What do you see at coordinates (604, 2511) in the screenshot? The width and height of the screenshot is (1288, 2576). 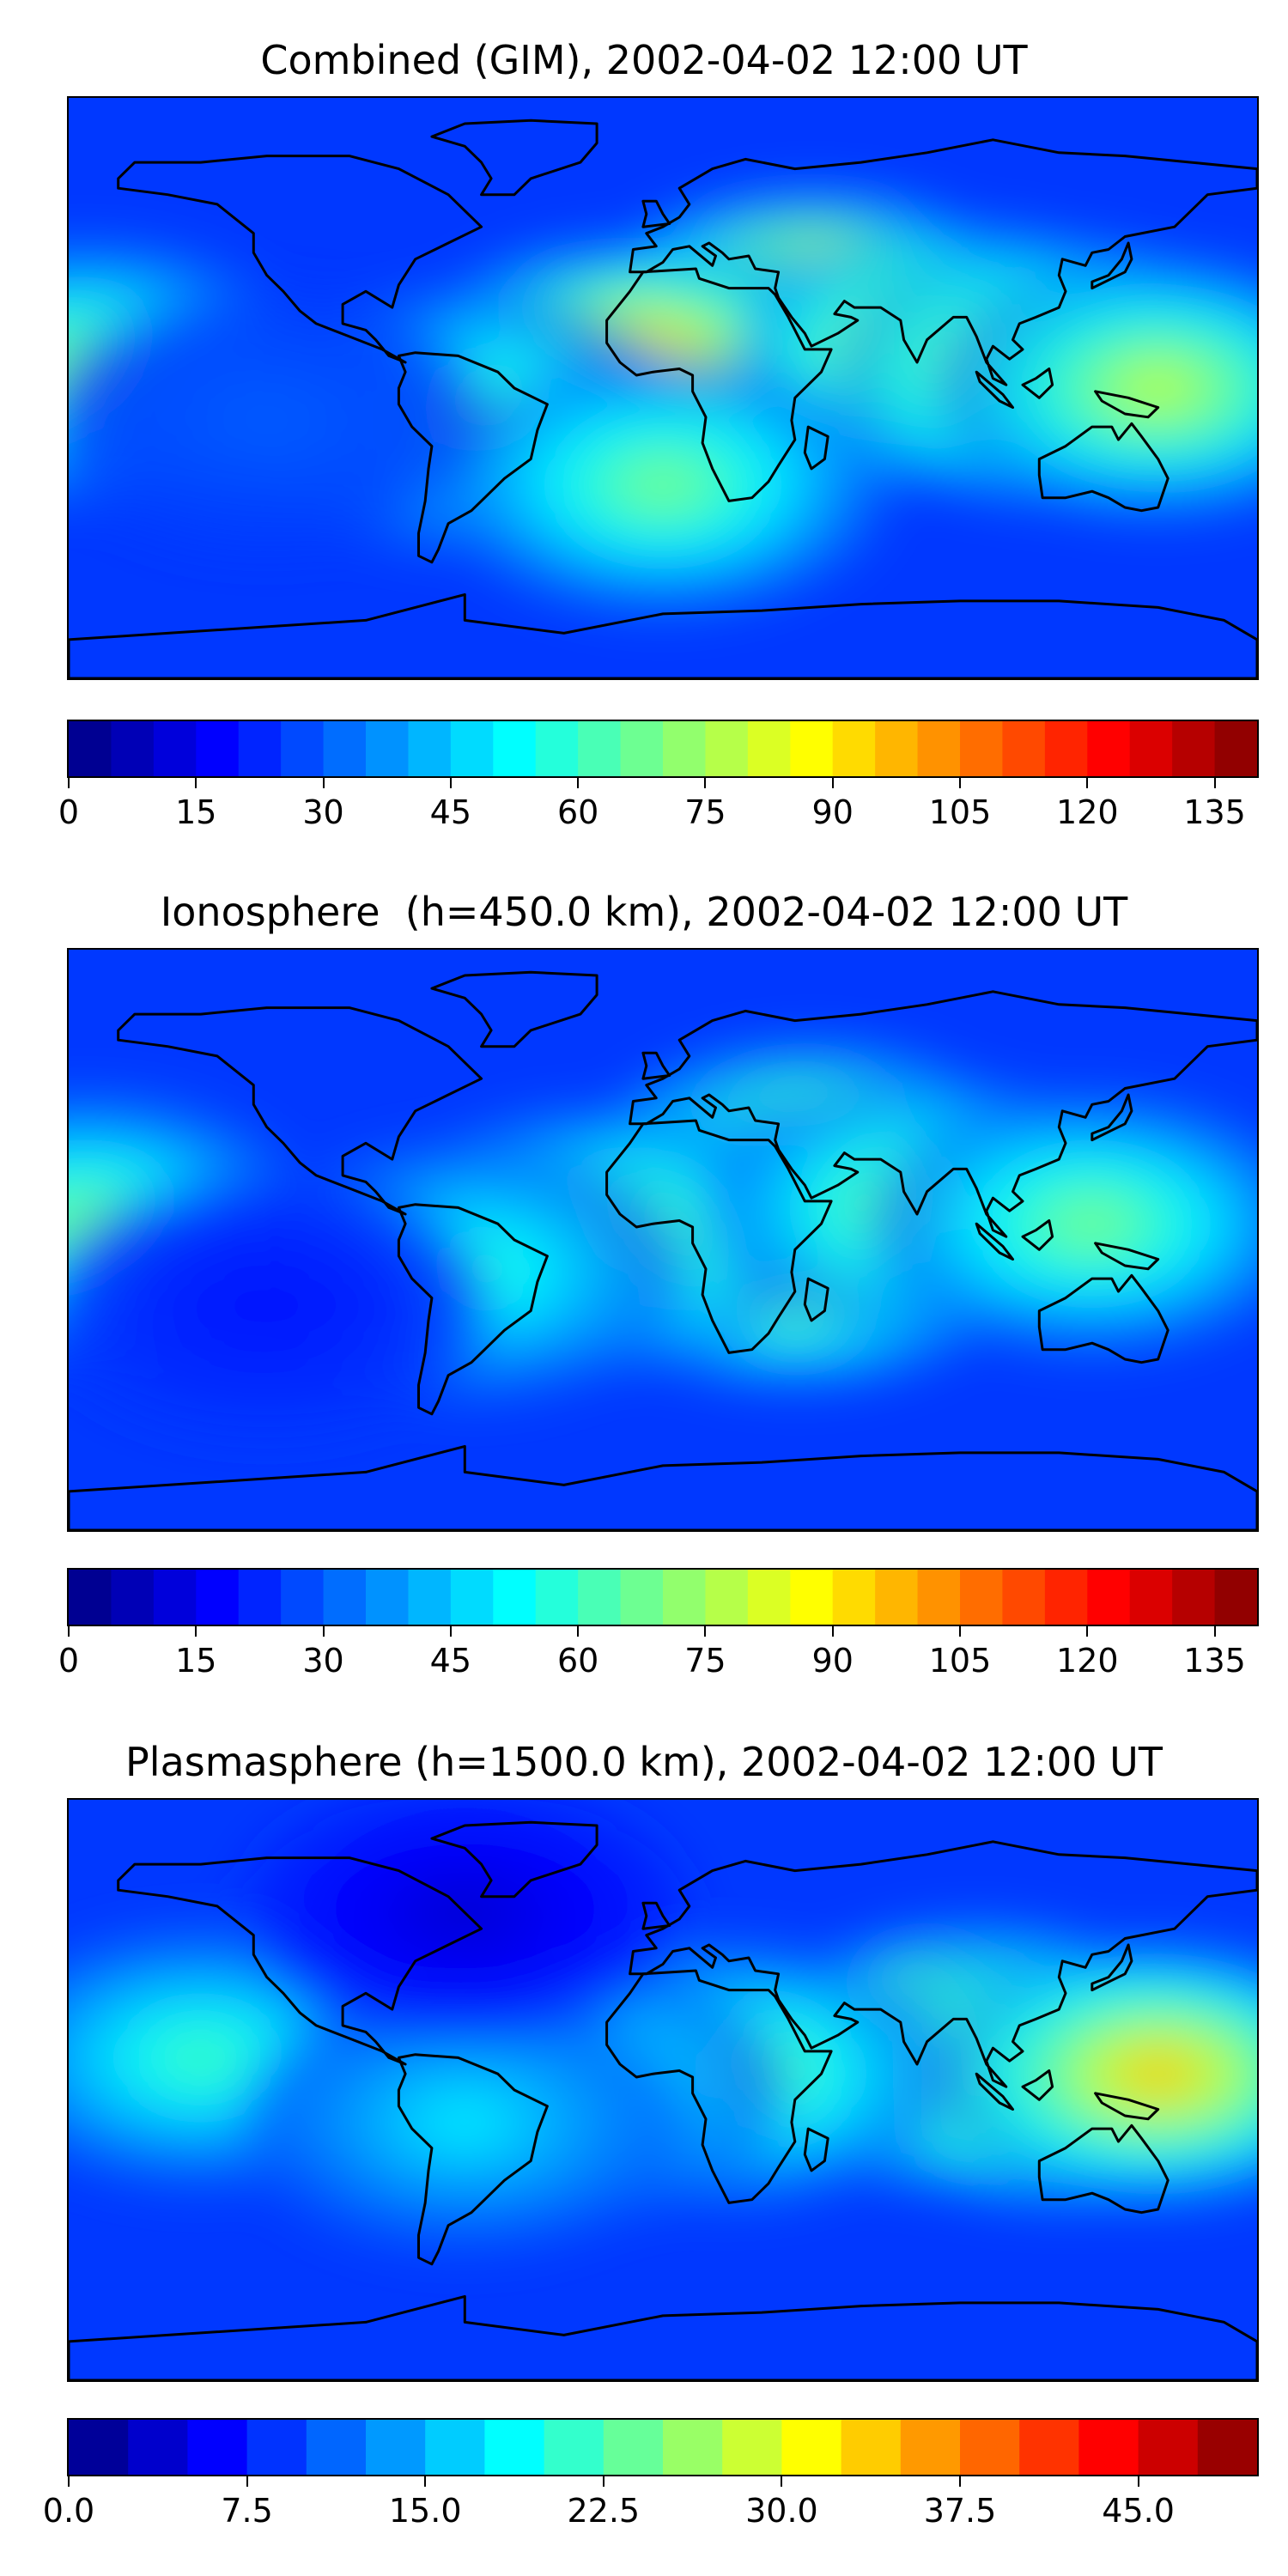 I see `colorbar-tick-label: 22.5` at bounding box center [604, 2511].